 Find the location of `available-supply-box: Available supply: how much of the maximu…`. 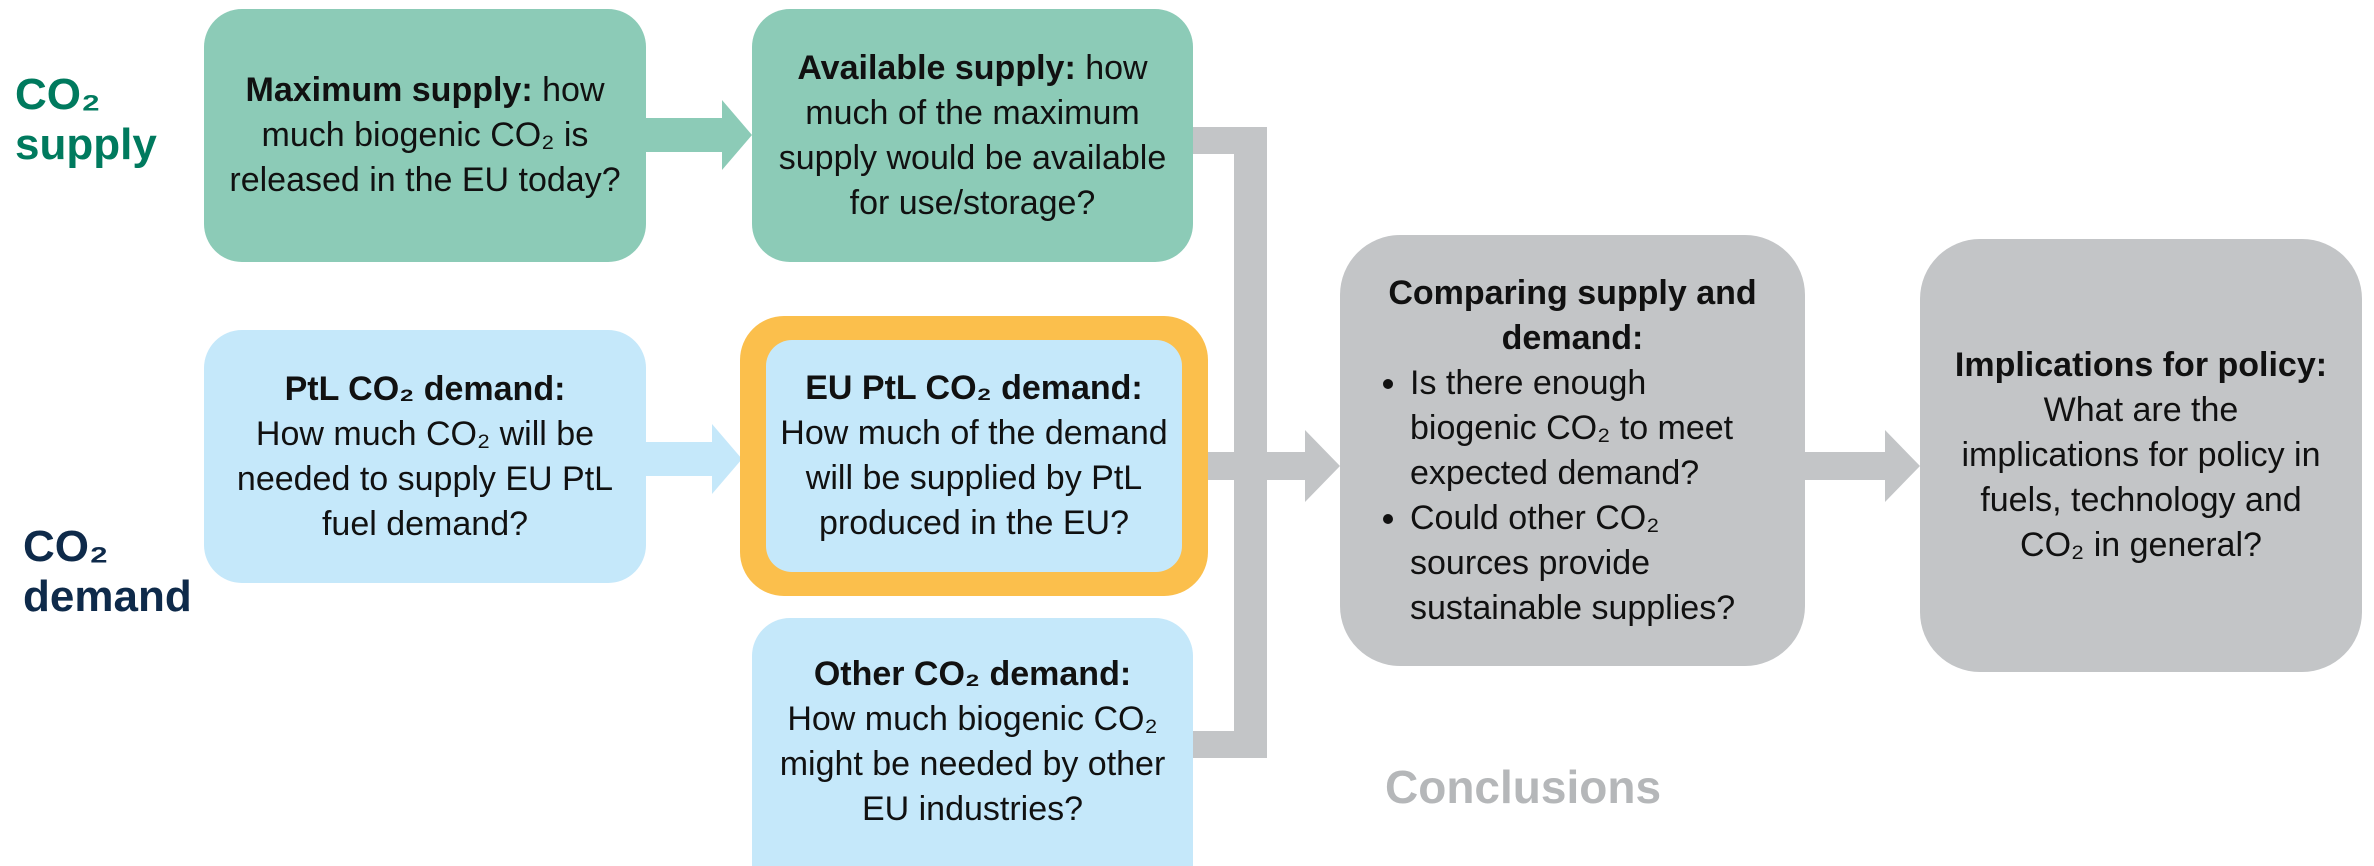

available-supply-box: Available supply: how much of the maximu… is located at coordinates (972, 135).